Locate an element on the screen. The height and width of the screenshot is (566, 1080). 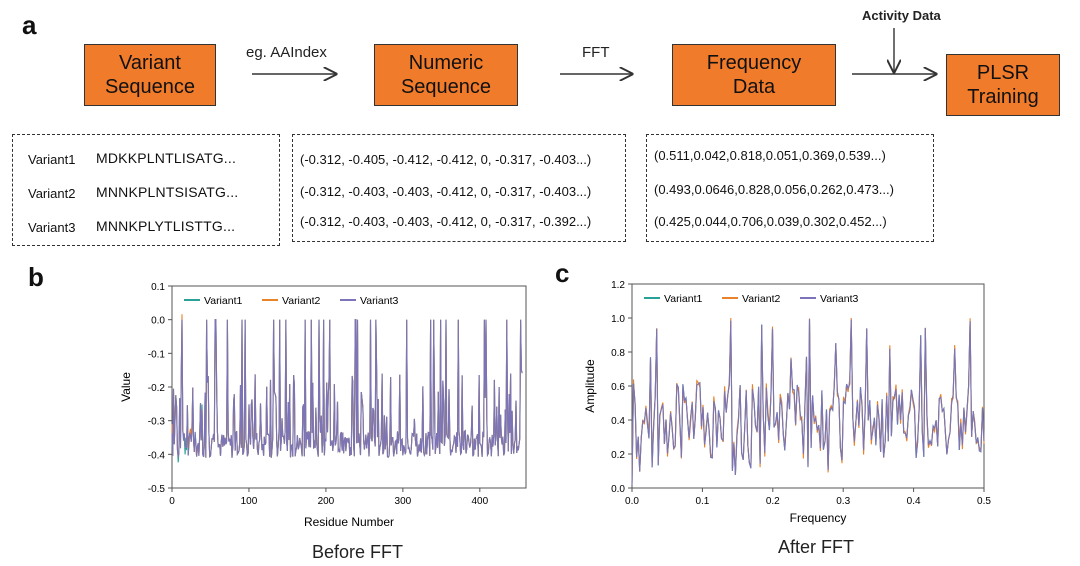
plsr-training-box: PLSR Training is located at coordinates (1003, 85).